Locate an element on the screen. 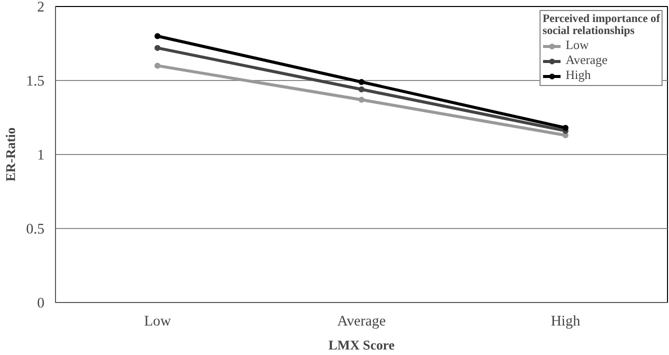 Image resolution: width=669 pixels, height=355 pixels. x-tick-label: High is located at coordinates (565, 322).